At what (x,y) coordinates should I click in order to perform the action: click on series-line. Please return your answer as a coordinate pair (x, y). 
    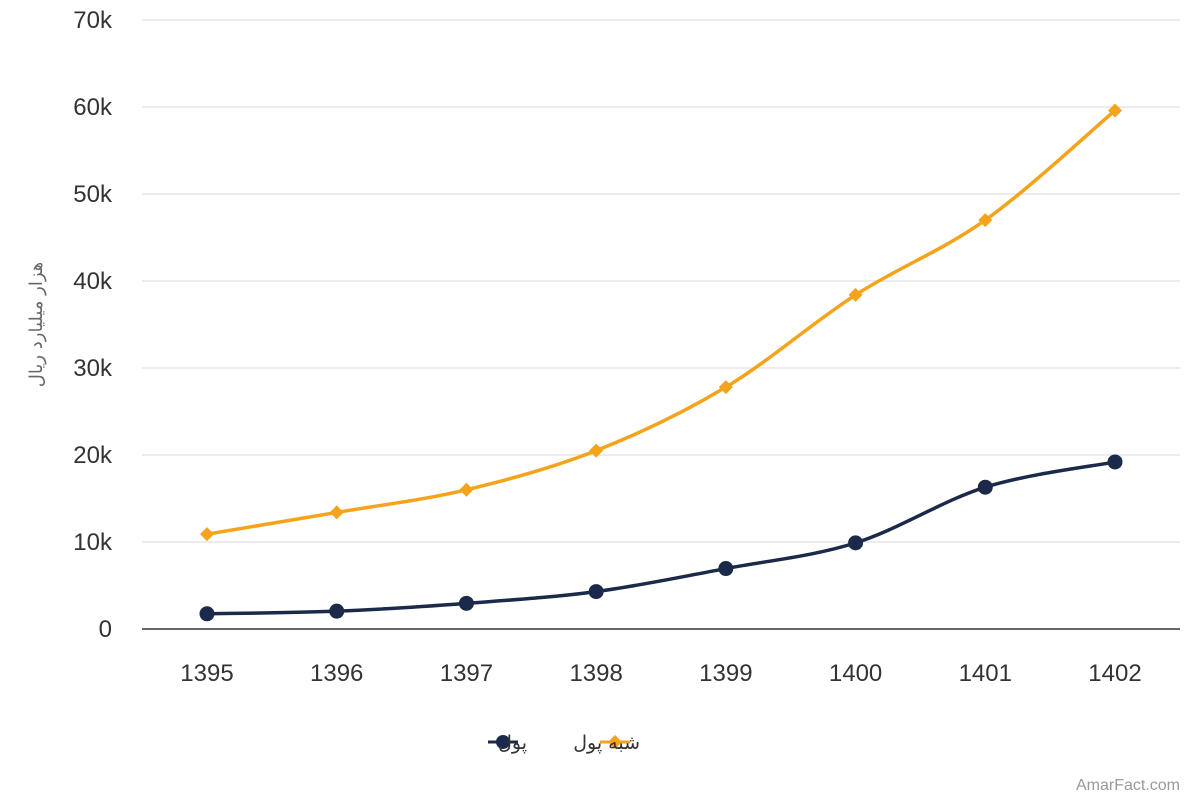
    Looking at the image, I should click on (661, 538).